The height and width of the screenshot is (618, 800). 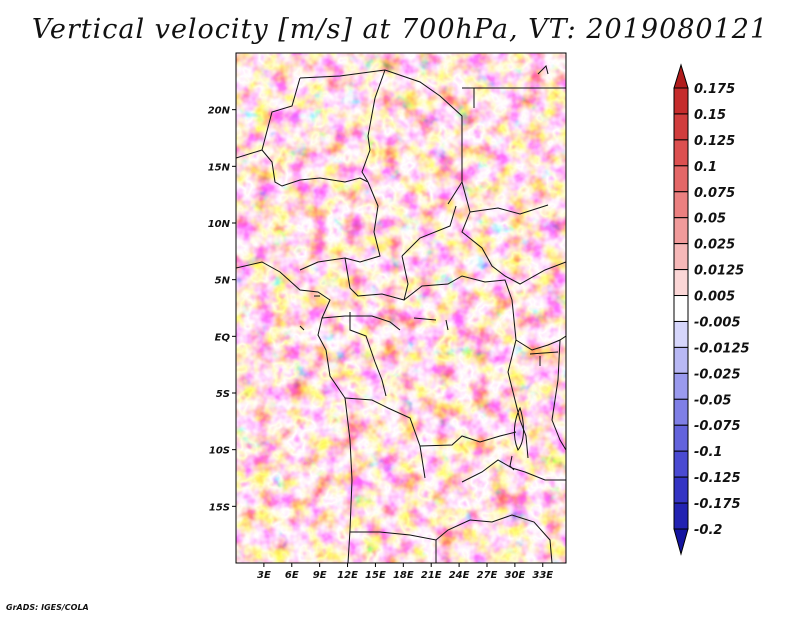 I want to click on colorbar-label: -0.1, so click(x=708, y=452).